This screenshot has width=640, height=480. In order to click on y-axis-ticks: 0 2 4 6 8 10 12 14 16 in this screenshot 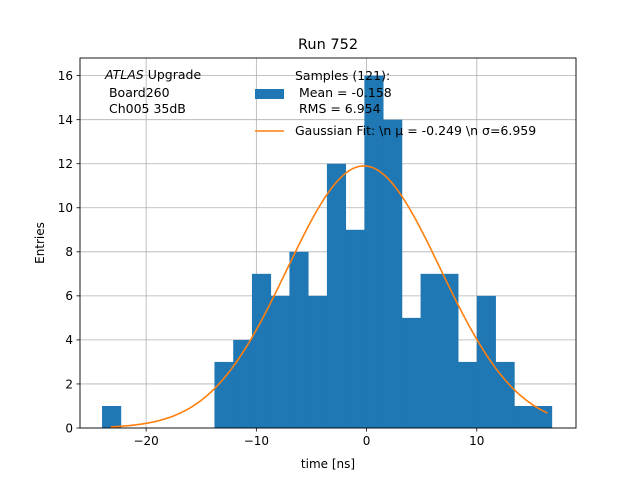, I will do `click(69, 252)`.